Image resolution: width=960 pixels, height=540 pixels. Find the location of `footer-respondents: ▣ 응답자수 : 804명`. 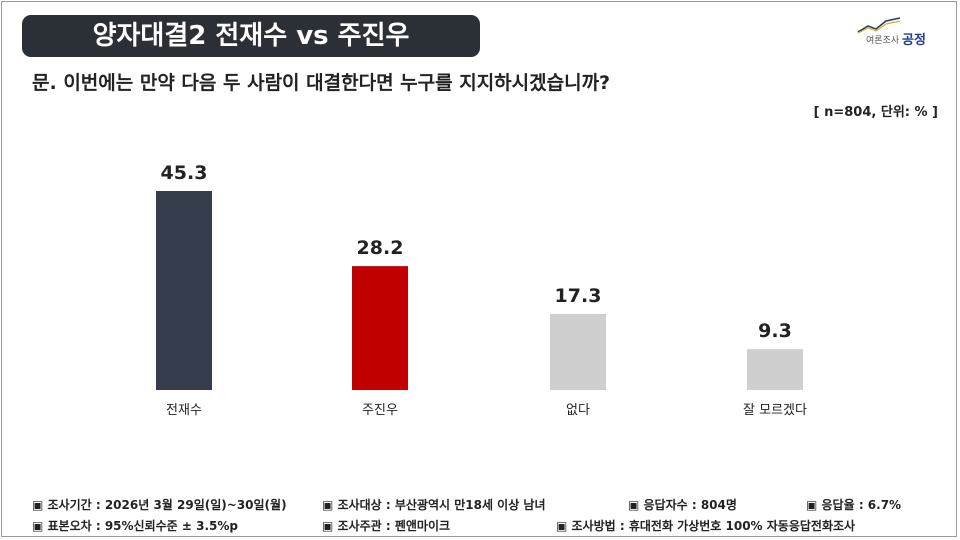

footer-respondents: ▣ 응답자수 : 804명 is located at coordinates (682, 505).